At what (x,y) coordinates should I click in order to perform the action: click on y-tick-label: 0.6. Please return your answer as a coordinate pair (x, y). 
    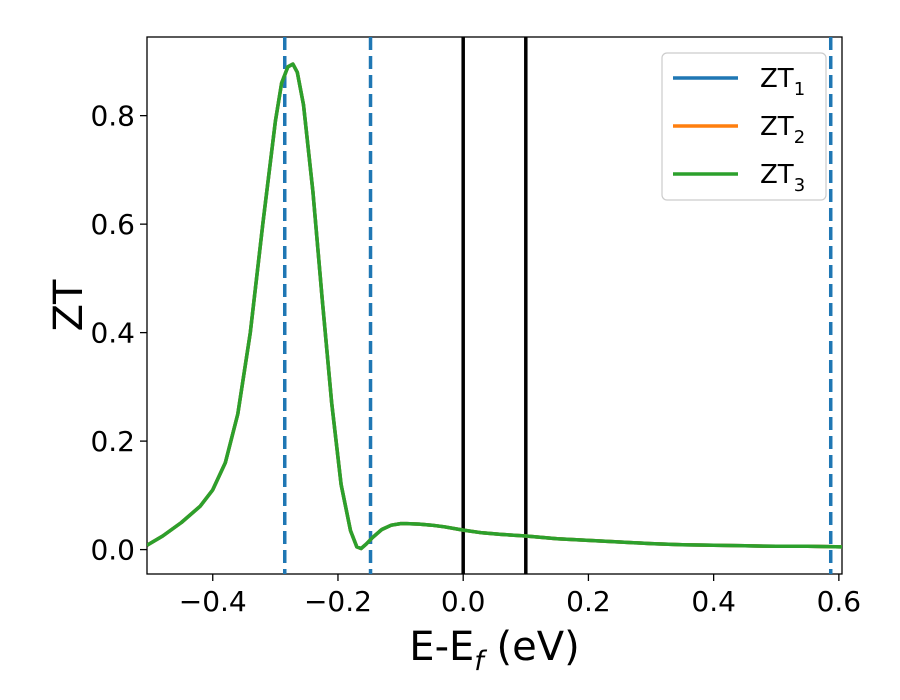
    Looking at the image, I should click on (112, 224).